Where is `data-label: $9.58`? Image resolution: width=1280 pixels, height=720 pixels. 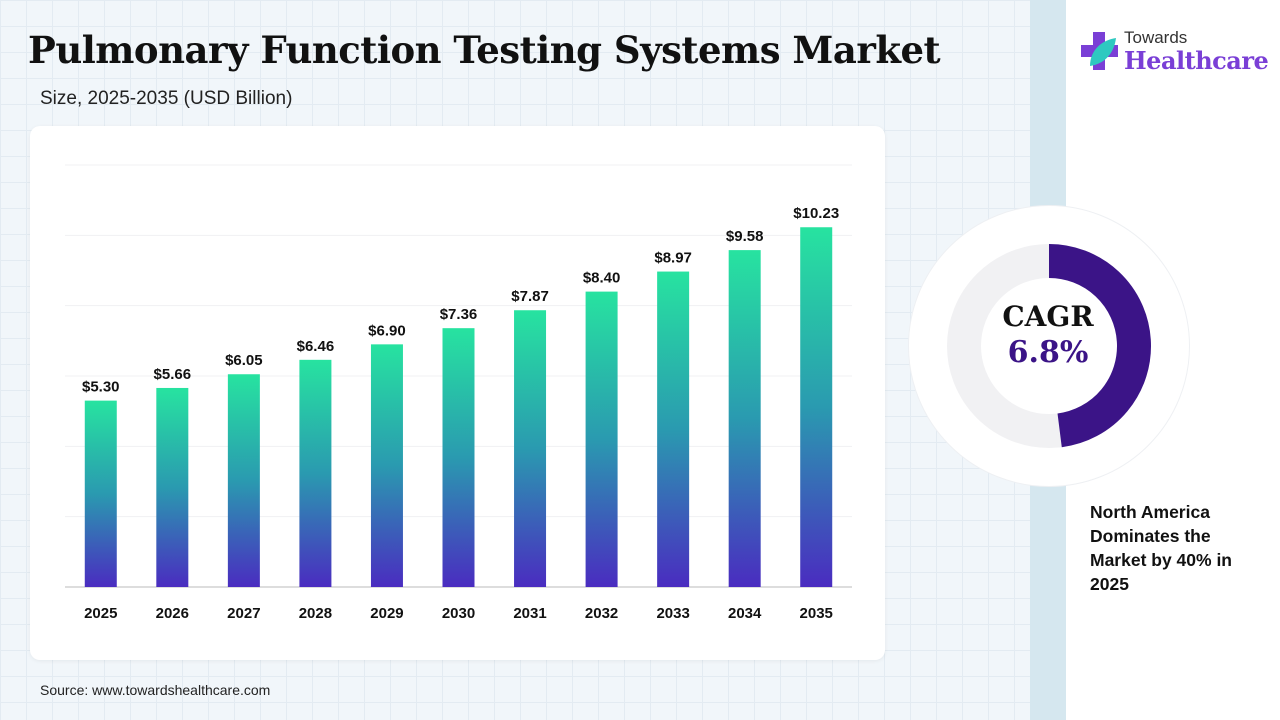
data-label: $9.58 is located at coordinates (745, 236).